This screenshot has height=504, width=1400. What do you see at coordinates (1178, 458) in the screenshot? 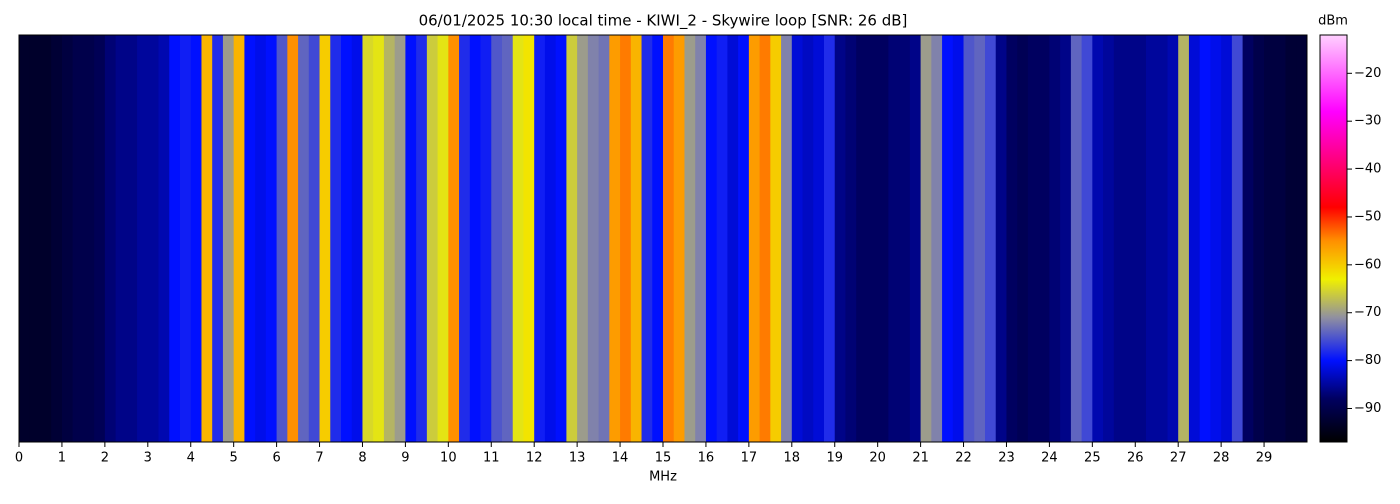
I see `x-tick-label: 27` at bounding box center [1178, 458].